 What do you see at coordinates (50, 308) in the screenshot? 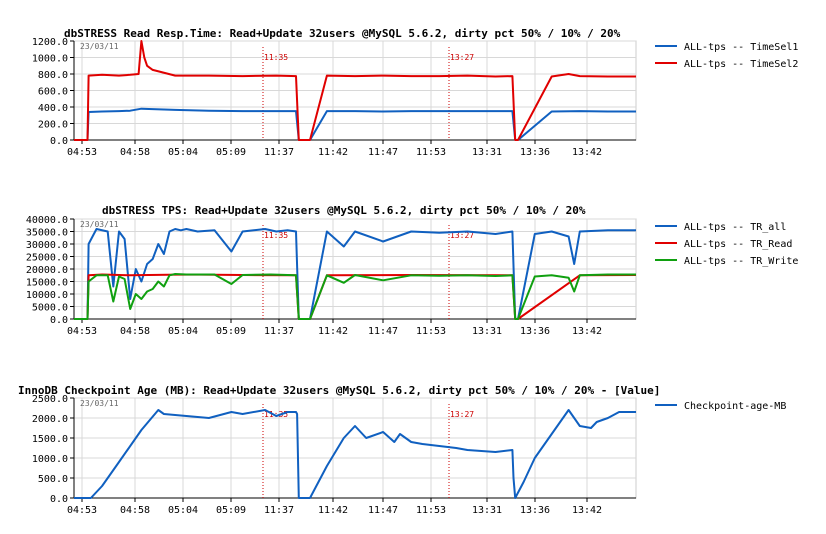
I see `y-tick-label: 5000.0` at bounding box center [50, 308].